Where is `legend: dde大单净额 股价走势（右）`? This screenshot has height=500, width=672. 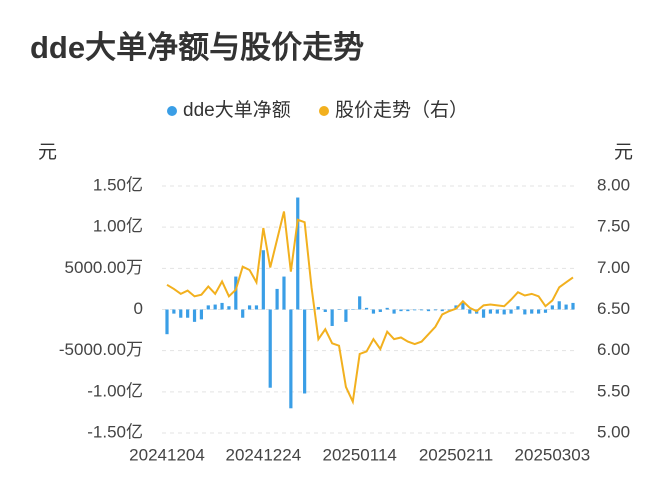 legend: dde大单净额 股价走势（右） is located at coordinates (317, 110).